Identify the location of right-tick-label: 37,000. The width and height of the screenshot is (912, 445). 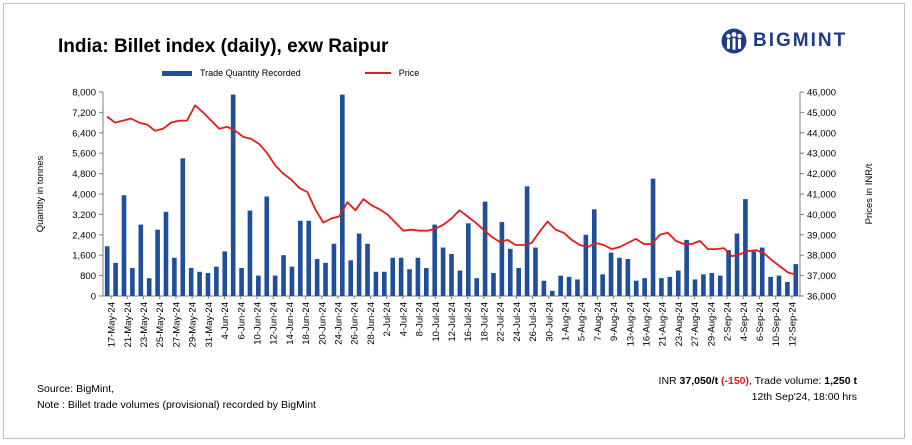
(821, 276).